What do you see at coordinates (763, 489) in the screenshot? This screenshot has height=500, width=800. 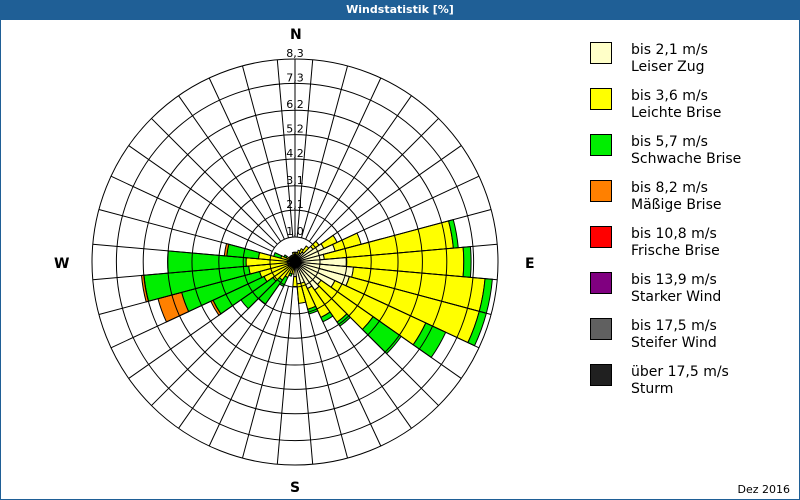 I see `period-label: Dez 2016` at bounding box center [763, 489].